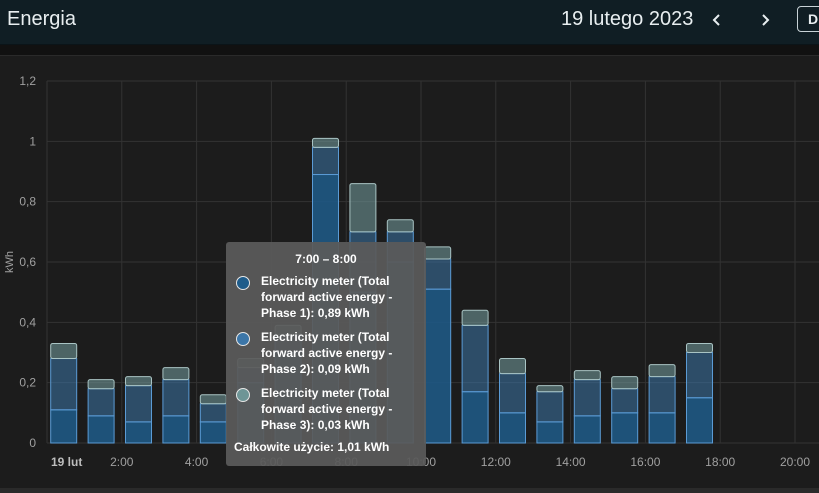 This screenshot has height=493, width=819. What do you see at coordinates (10, 262) in the screenshot?
I see `y-axis-label: kWh` at bounding box center [10, 262].